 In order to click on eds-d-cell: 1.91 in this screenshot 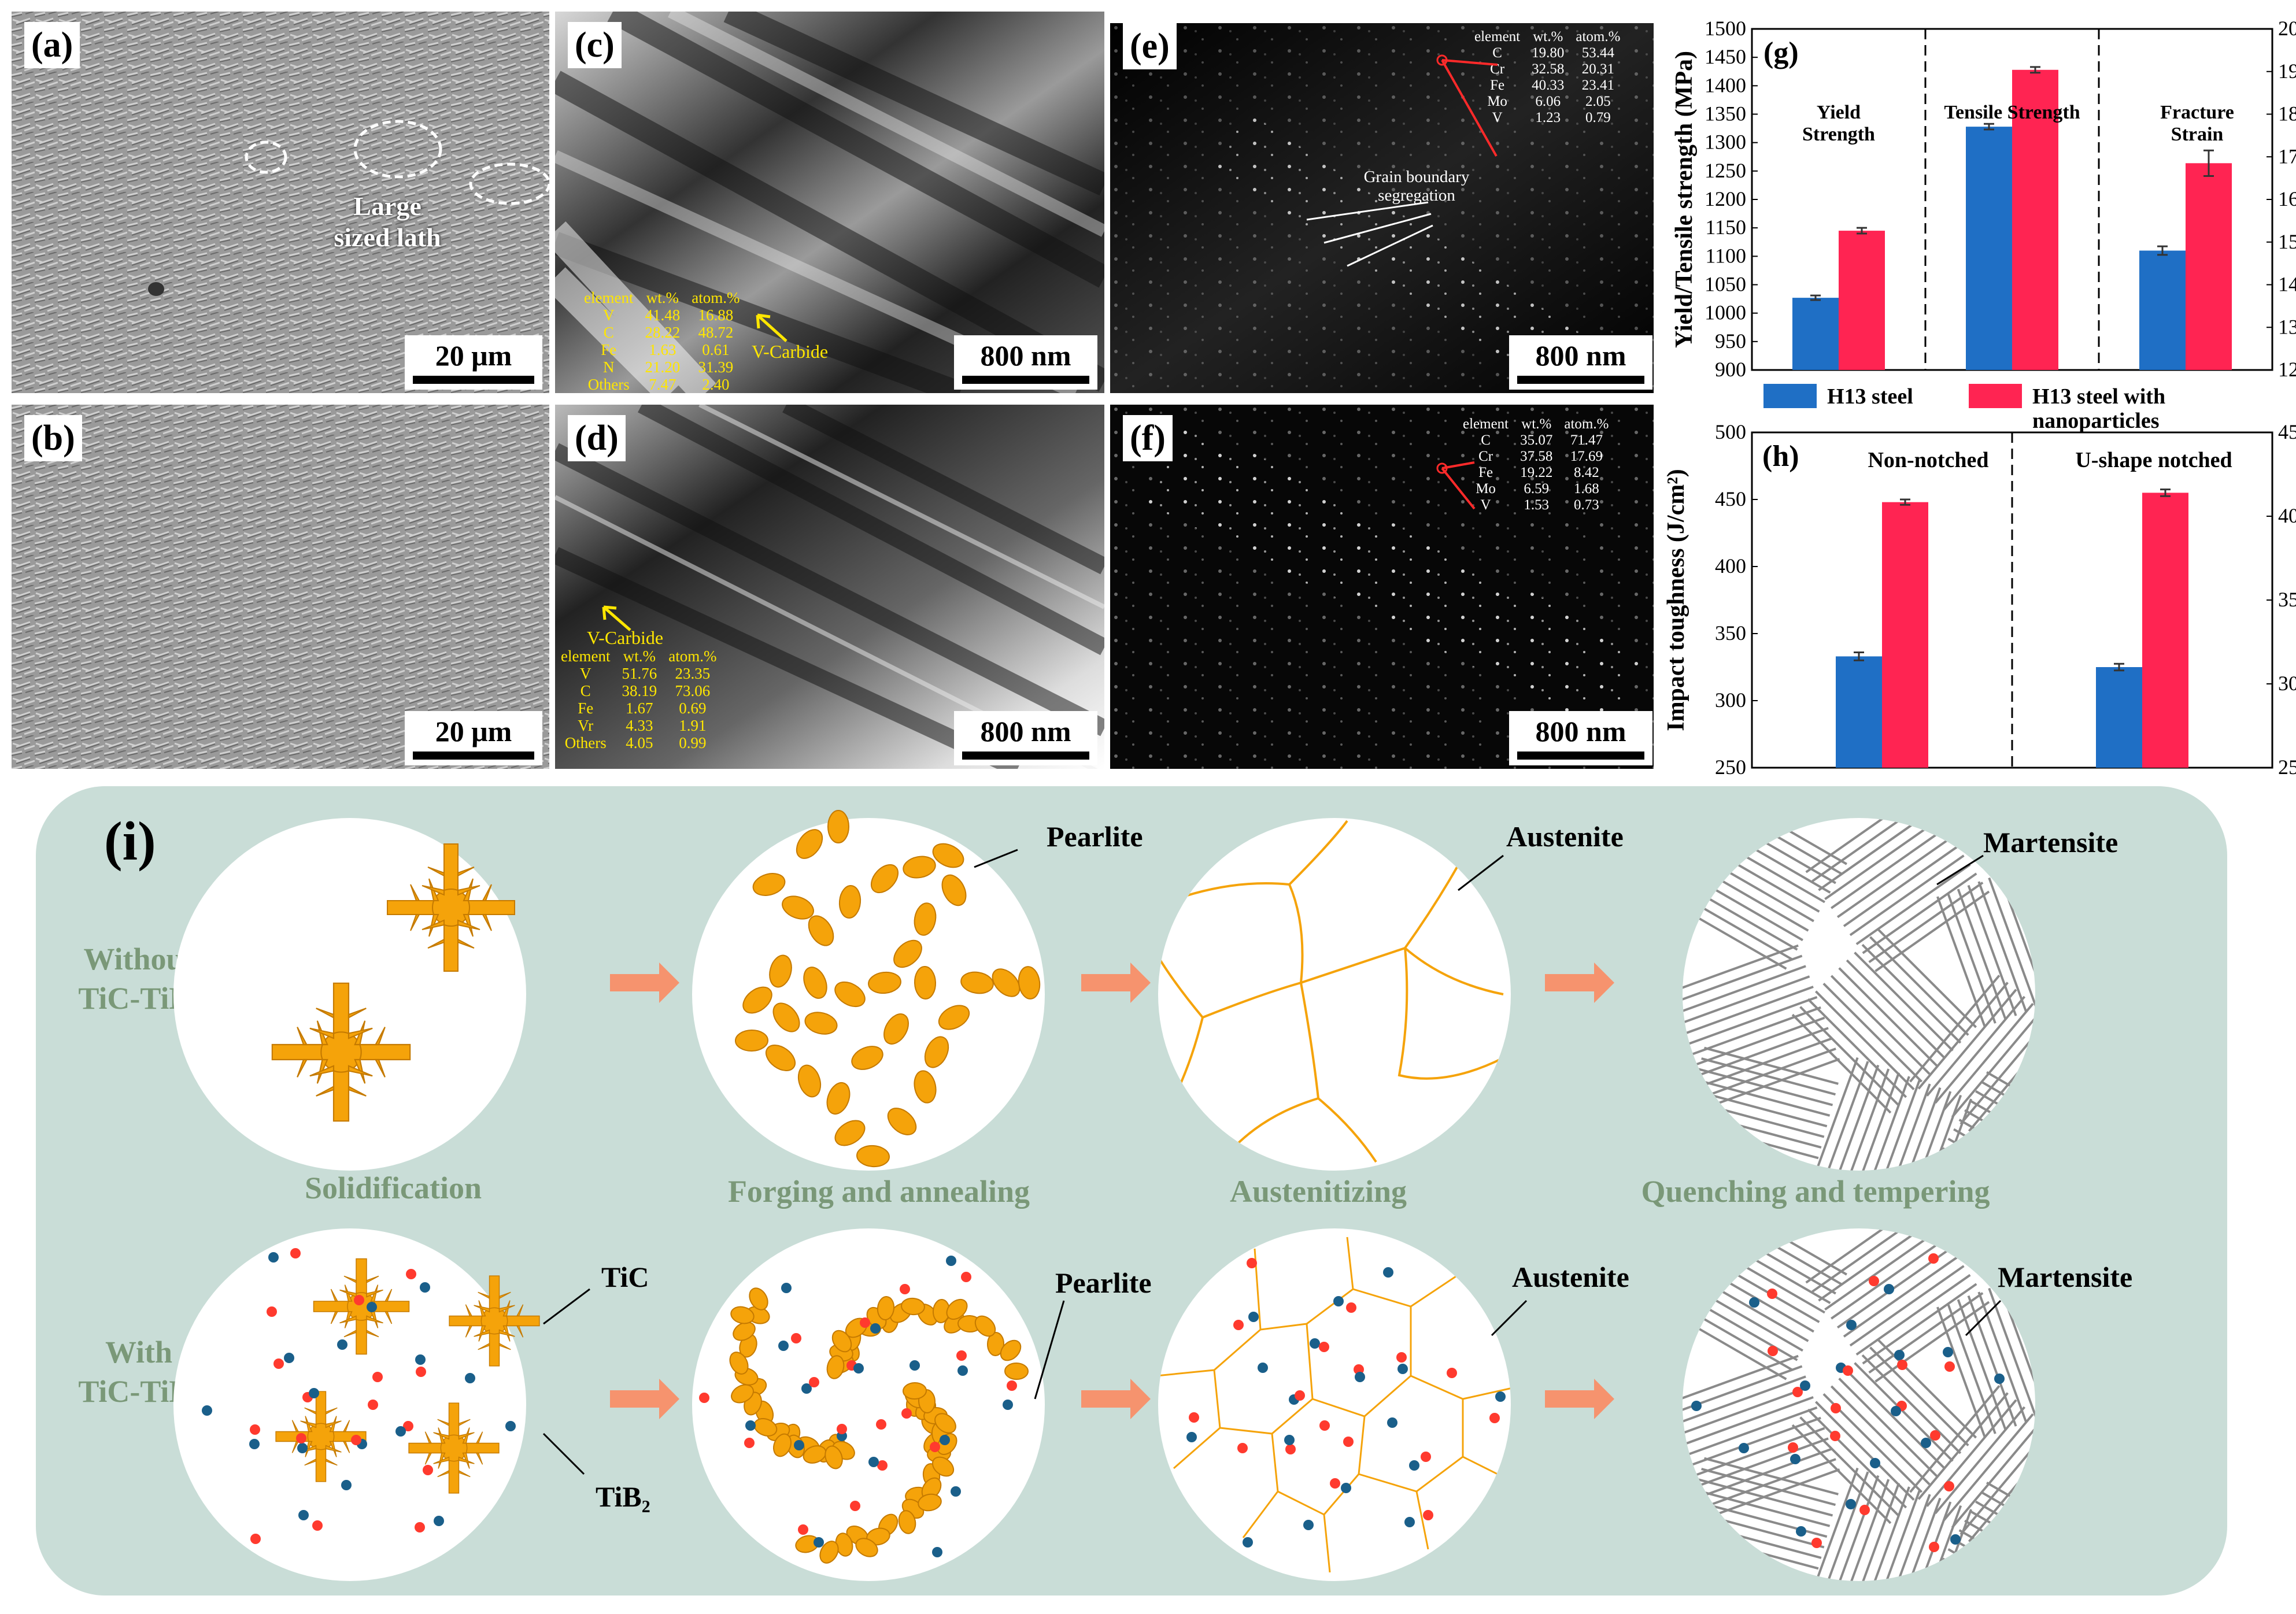, I will do `click(693, 725)`.